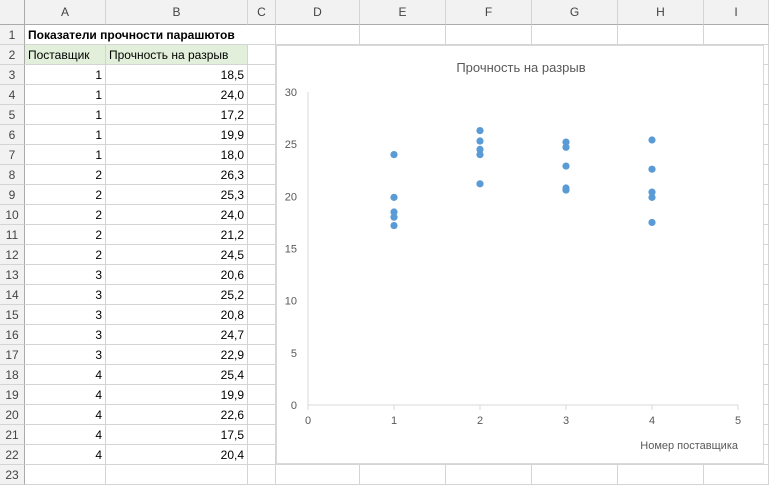  What do you see at coordinates (177, 115) in the screenshot?
I see `strength-cell: 17,2` at bounding box center [177, 115].